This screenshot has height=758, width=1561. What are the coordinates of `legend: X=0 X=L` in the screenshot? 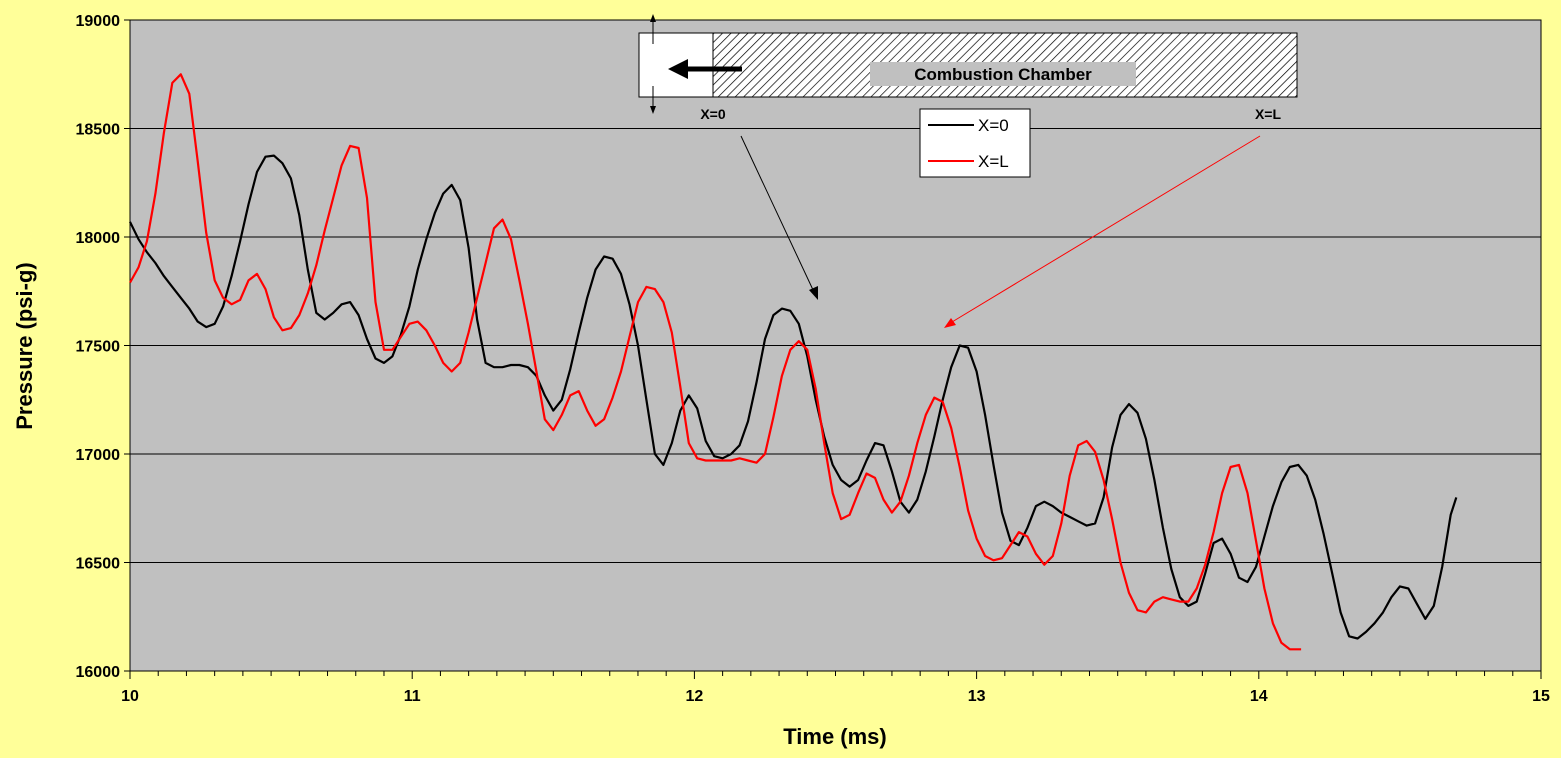 It's located at (975, 143).